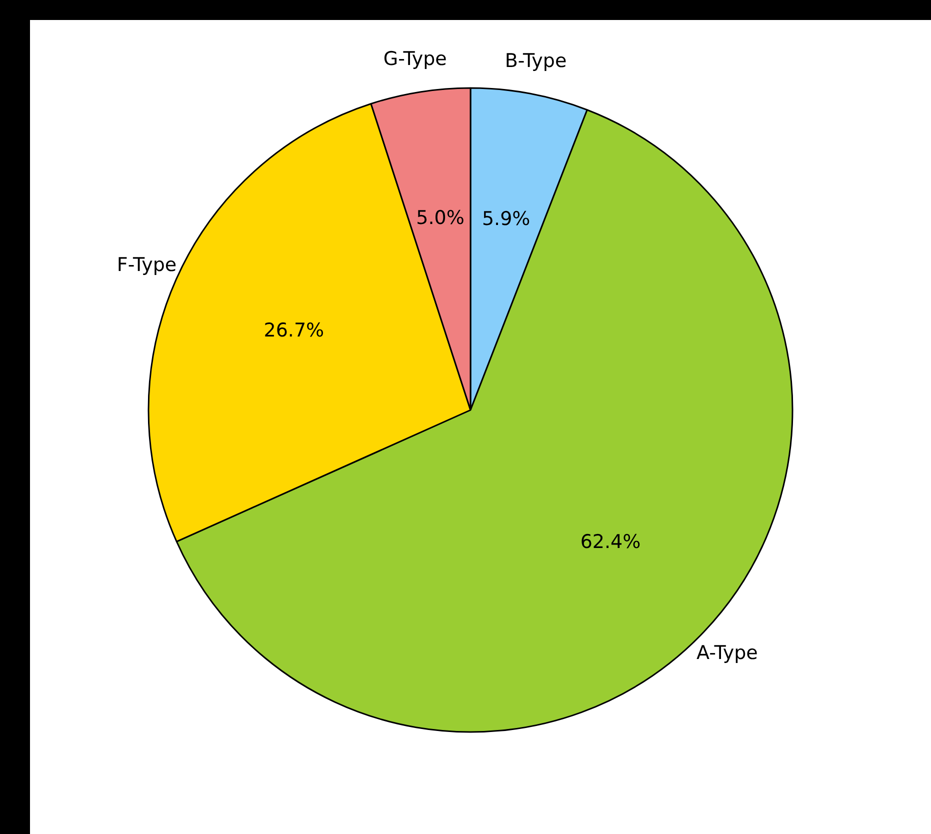  What do you see at coordinates (415, 59) in the screenshot?
I see `slice-label: G-Type` at bounding box center [415, 59].